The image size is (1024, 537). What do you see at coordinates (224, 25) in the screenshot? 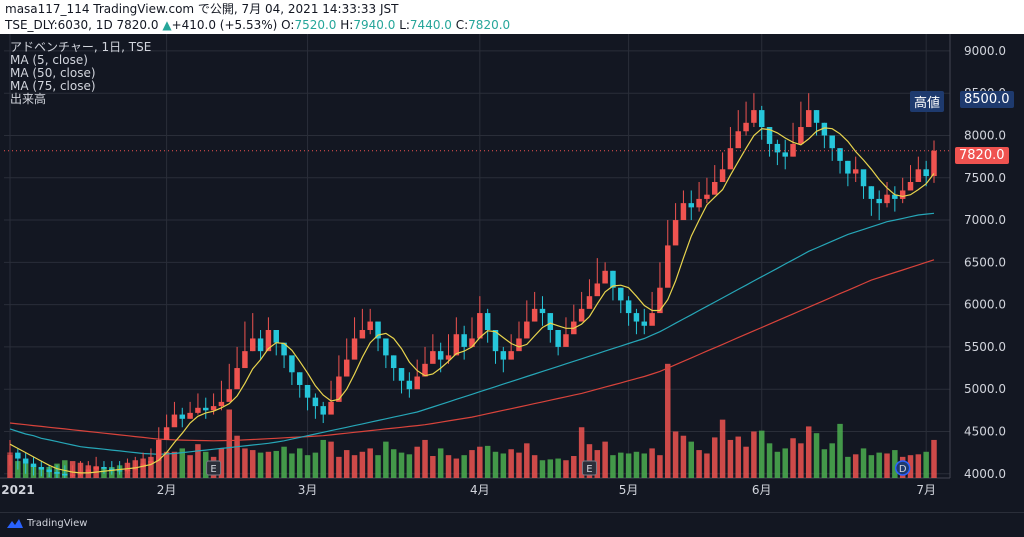
I see `change-value: +410.0 (+5.53%)` at bounding box center [224, 25].